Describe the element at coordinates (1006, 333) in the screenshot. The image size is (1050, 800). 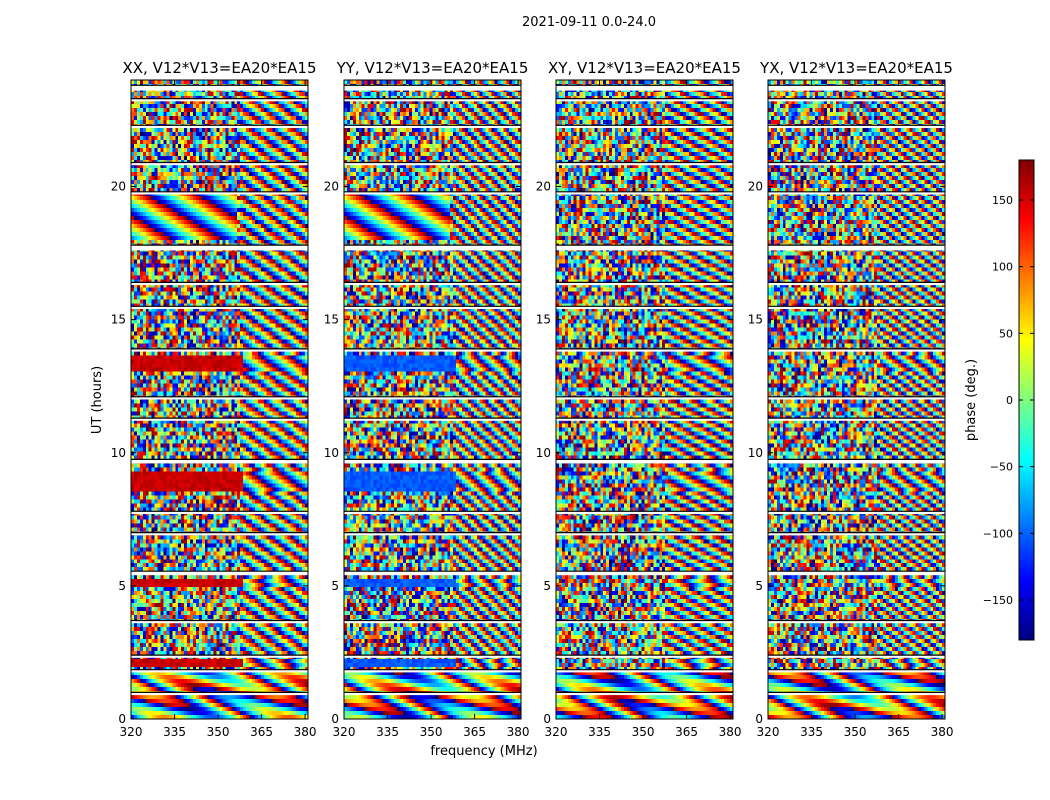
I see `colorbar-tick-label: 50` at that location.